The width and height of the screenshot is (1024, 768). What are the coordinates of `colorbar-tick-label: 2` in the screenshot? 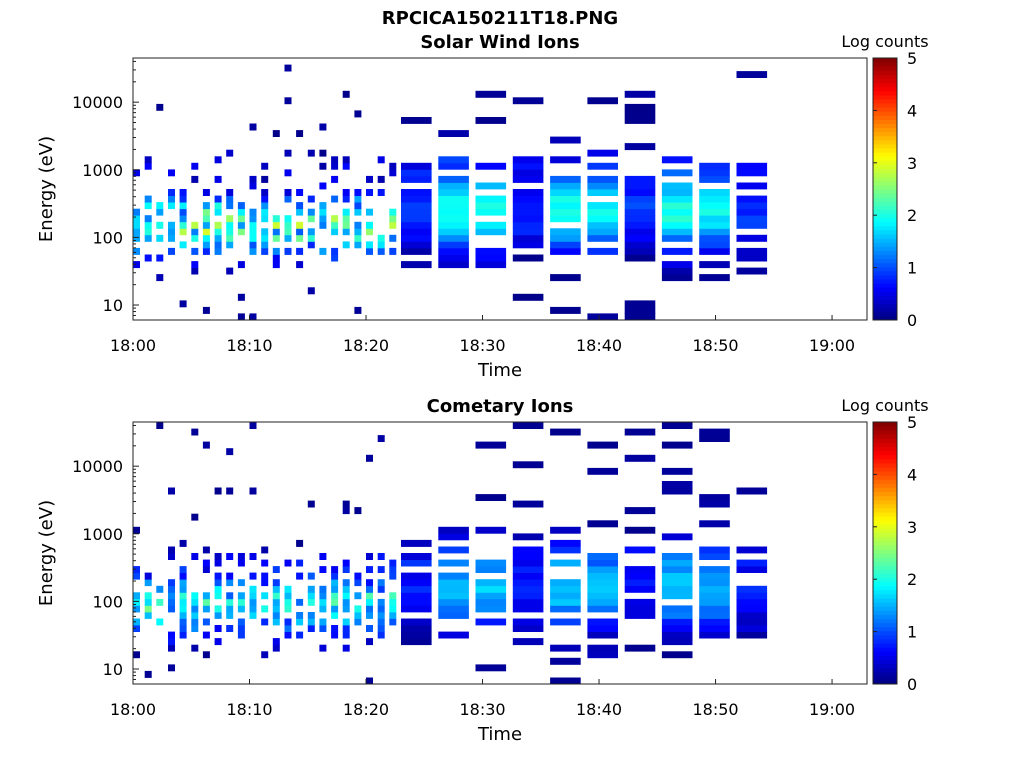 It's located at (912, 215).